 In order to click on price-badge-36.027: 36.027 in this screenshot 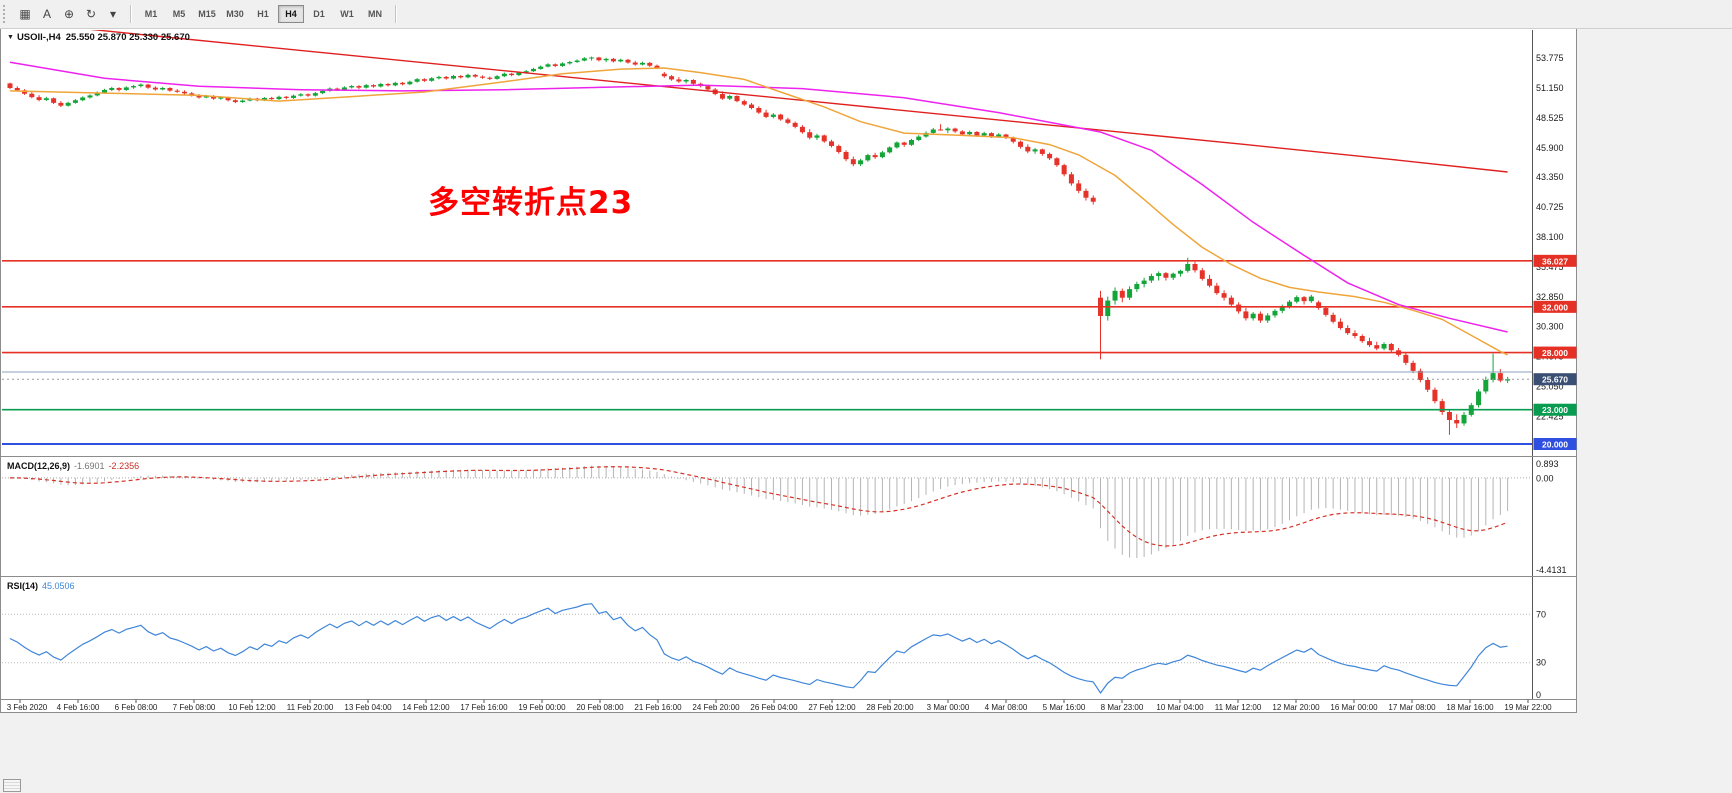, I will do `click(1555, 260)`.